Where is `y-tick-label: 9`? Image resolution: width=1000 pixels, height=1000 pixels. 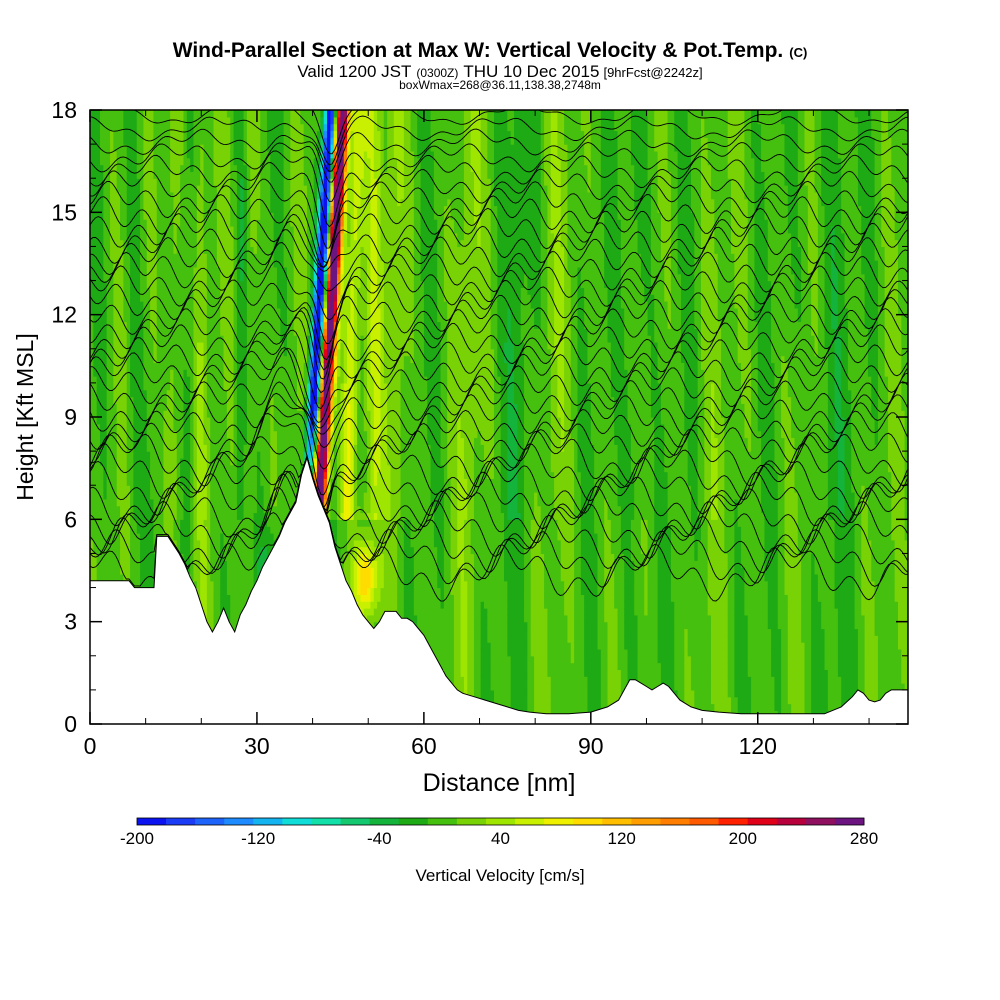
y-tick-label: 9 is located at coordinates (70, 417).